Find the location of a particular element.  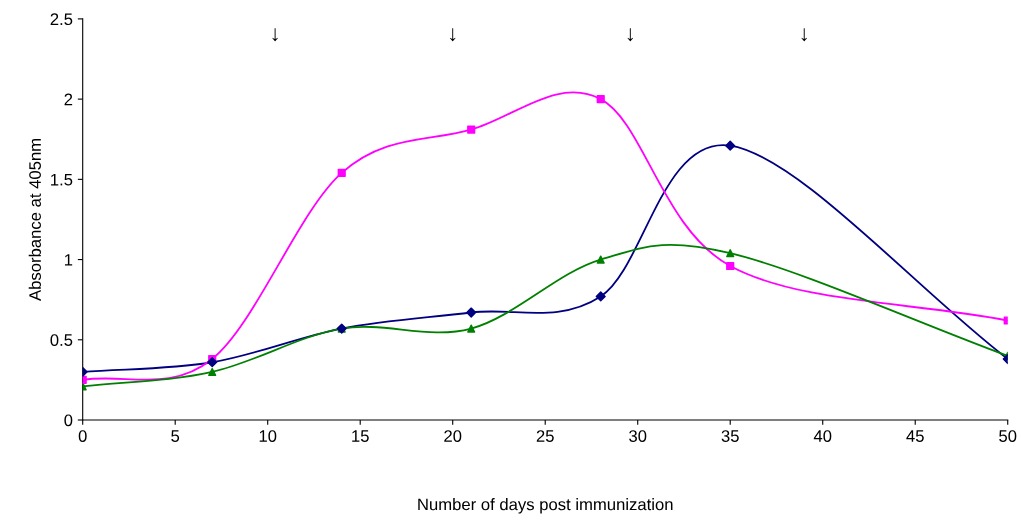

y-tick-label: 0.5 is located at coordinates (61, 340).